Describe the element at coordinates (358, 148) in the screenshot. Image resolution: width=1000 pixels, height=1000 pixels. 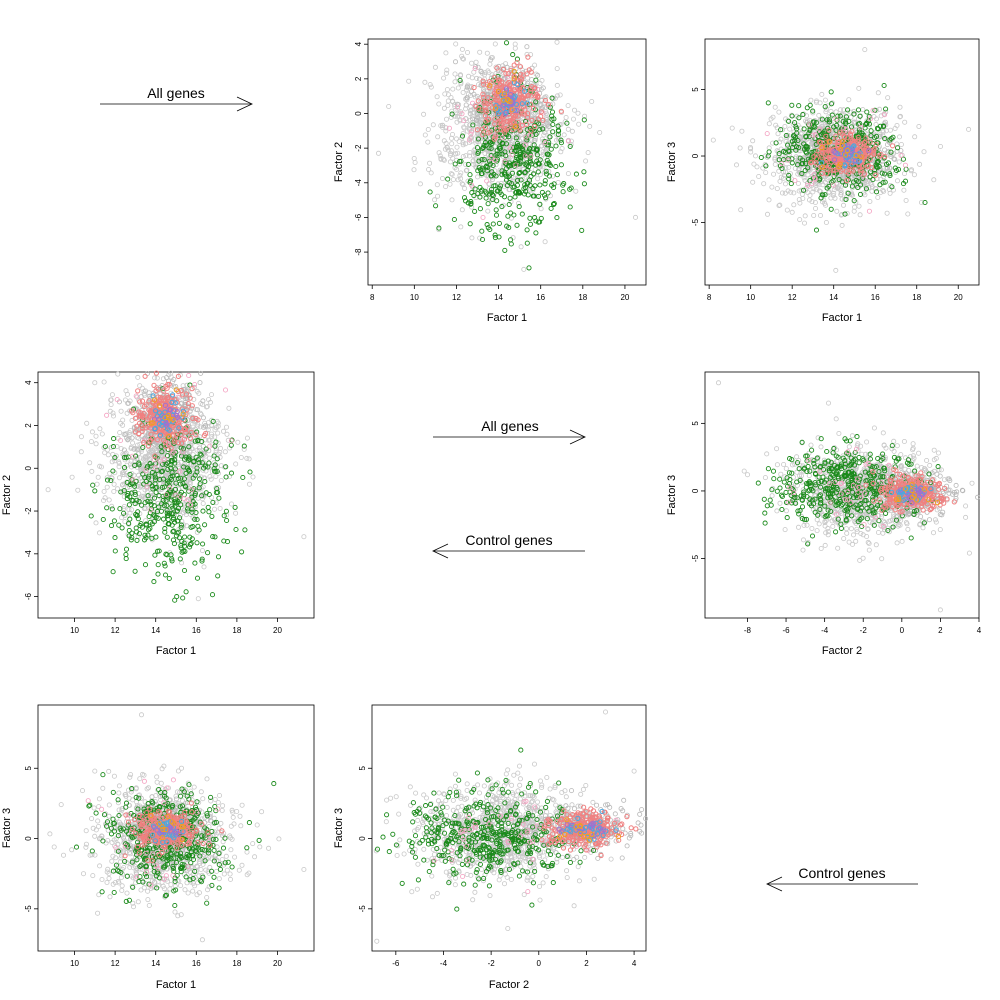
I see `y-tick-label: -2` at that location.